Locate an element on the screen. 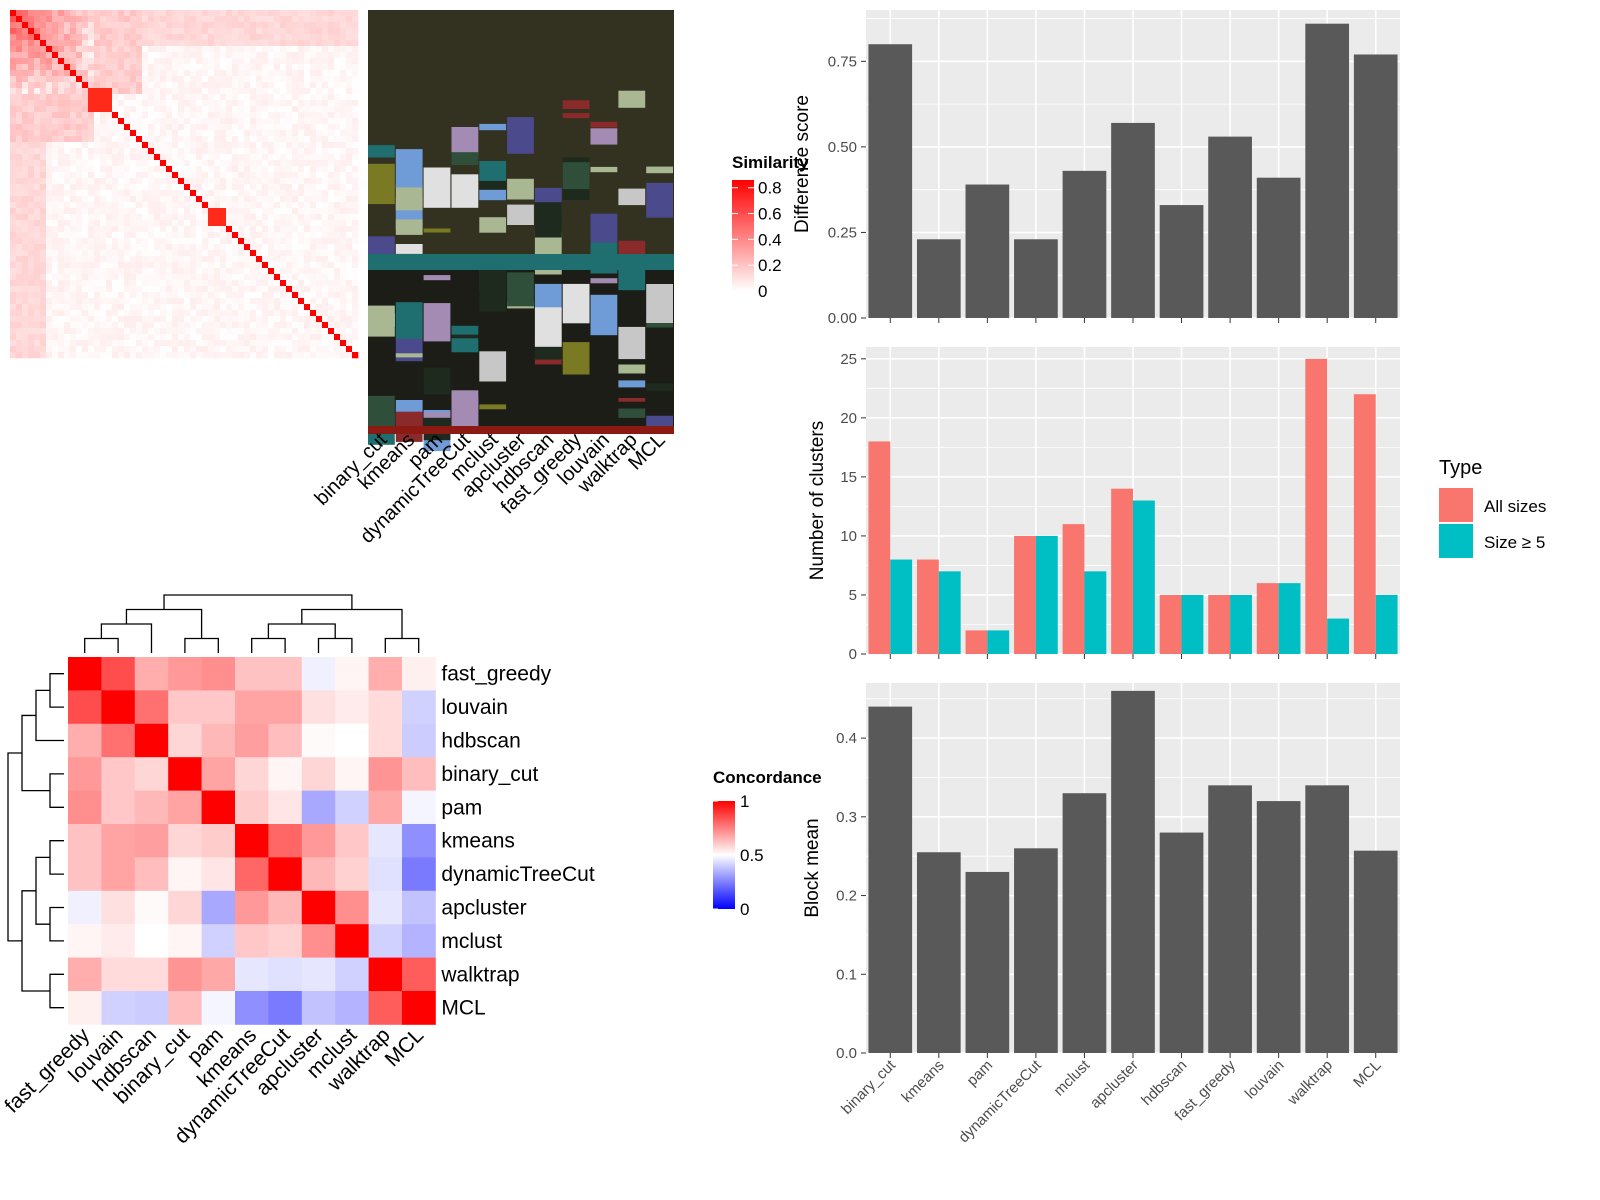  bar-all-sizes is located at coordinates (1122, 571).